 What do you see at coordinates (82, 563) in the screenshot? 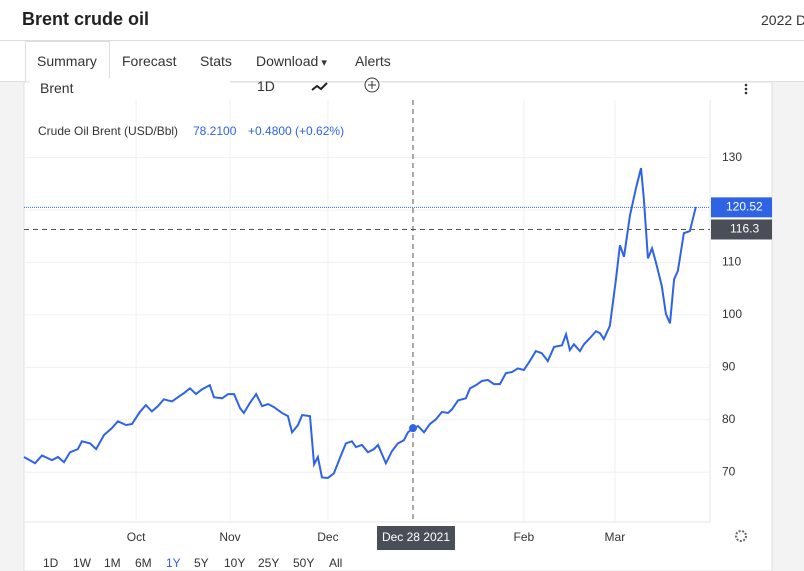
I see `range-button: 1W` at bounding box center [82, 563].